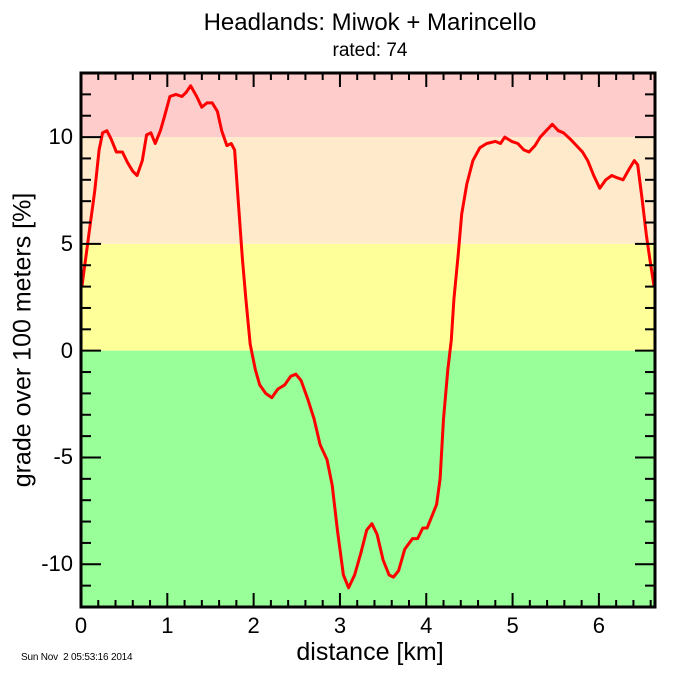  Describe the element at coordinates (66, 243) in the screenshot. I see `y-tick-label: 5` at that location.